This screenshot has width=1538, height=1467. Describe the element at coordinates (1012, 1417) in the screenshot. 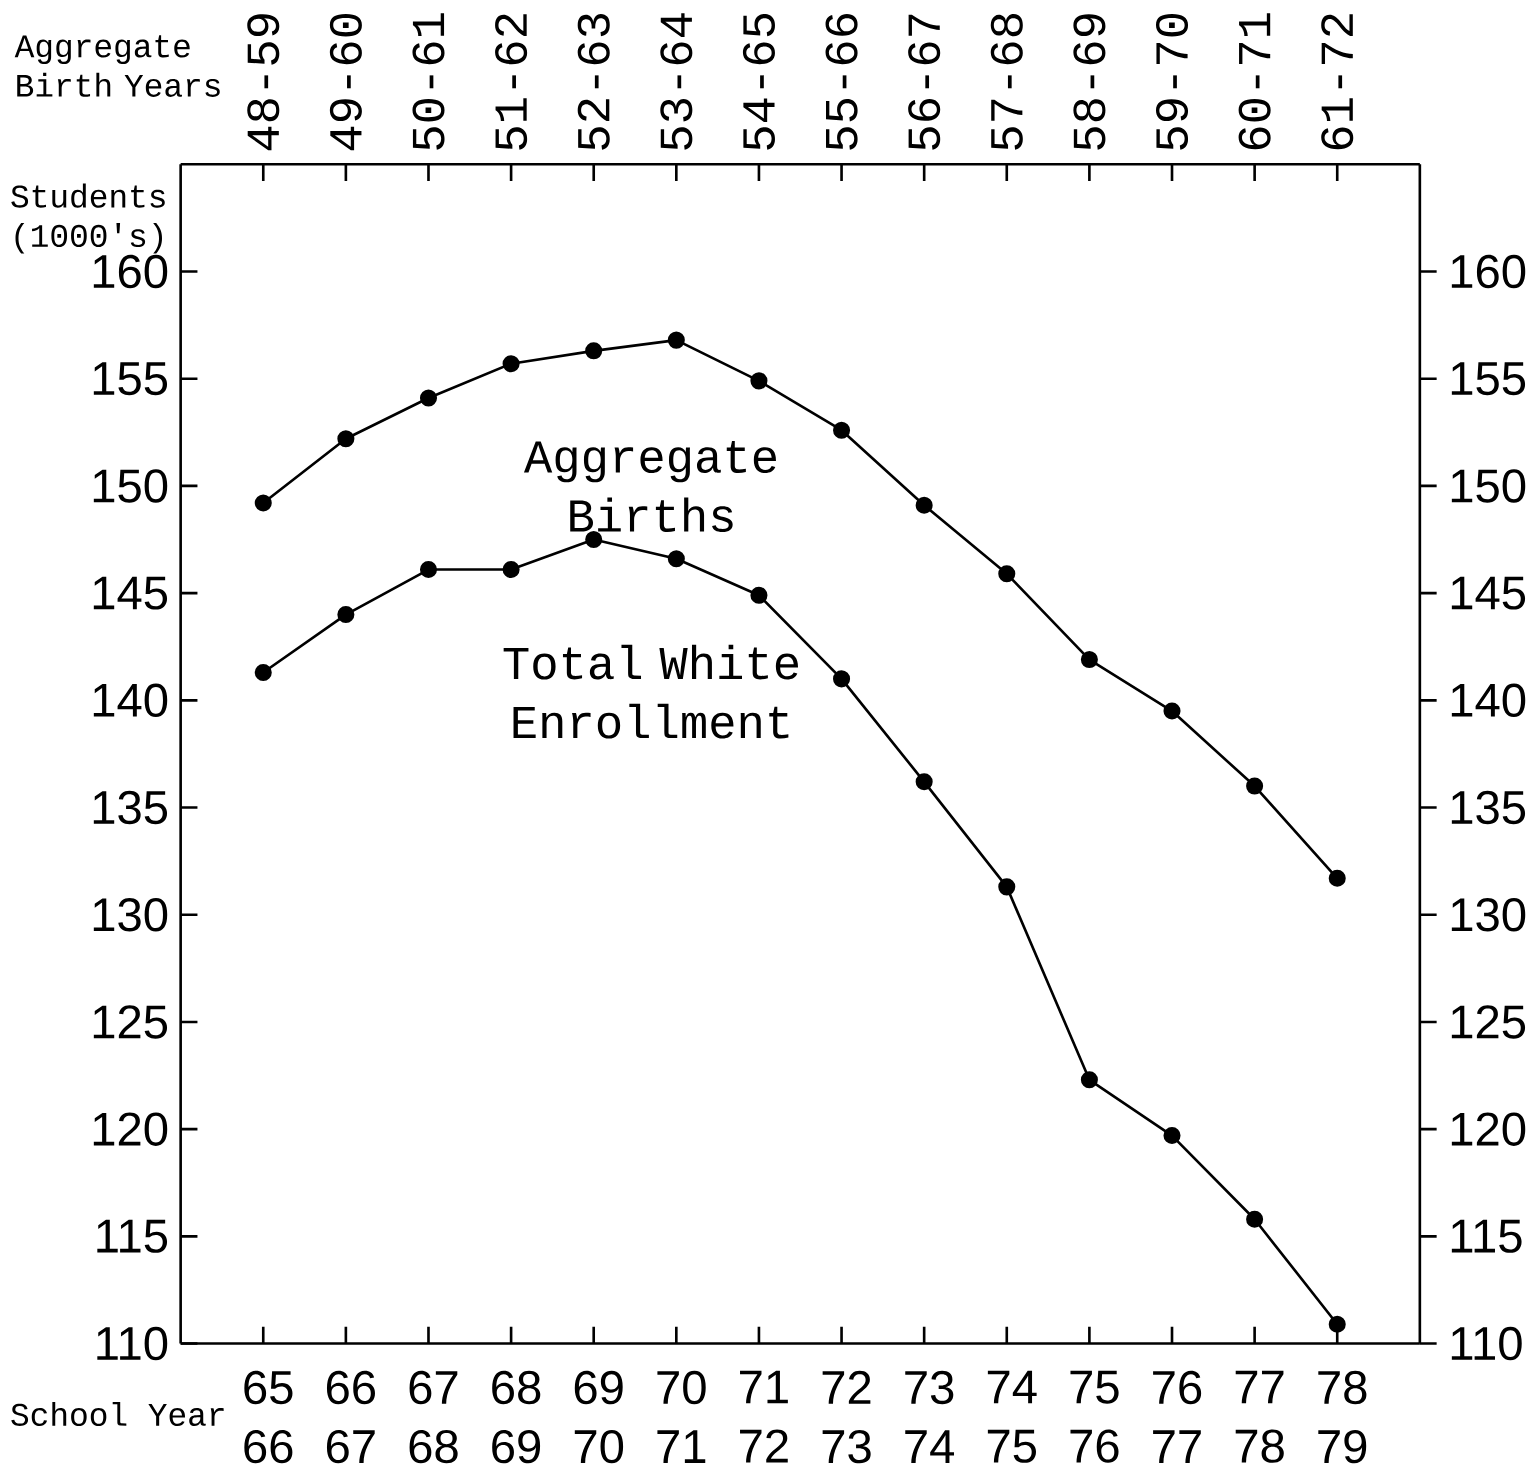

I see `x-tick-label: 74 75` at that location.